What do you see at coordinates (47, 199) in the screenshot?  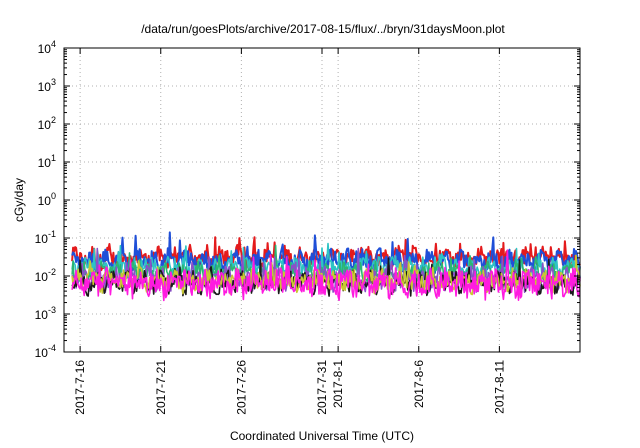 I see `y-tick-label: 10⁰` at bounding box center [47, 199].